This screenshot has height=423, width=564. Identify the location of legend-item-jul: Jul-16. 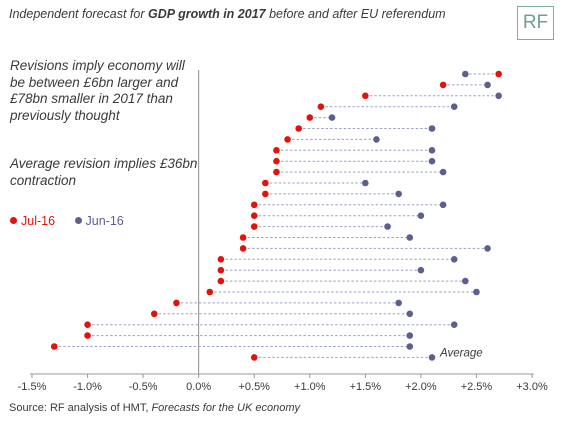
(32, 221).